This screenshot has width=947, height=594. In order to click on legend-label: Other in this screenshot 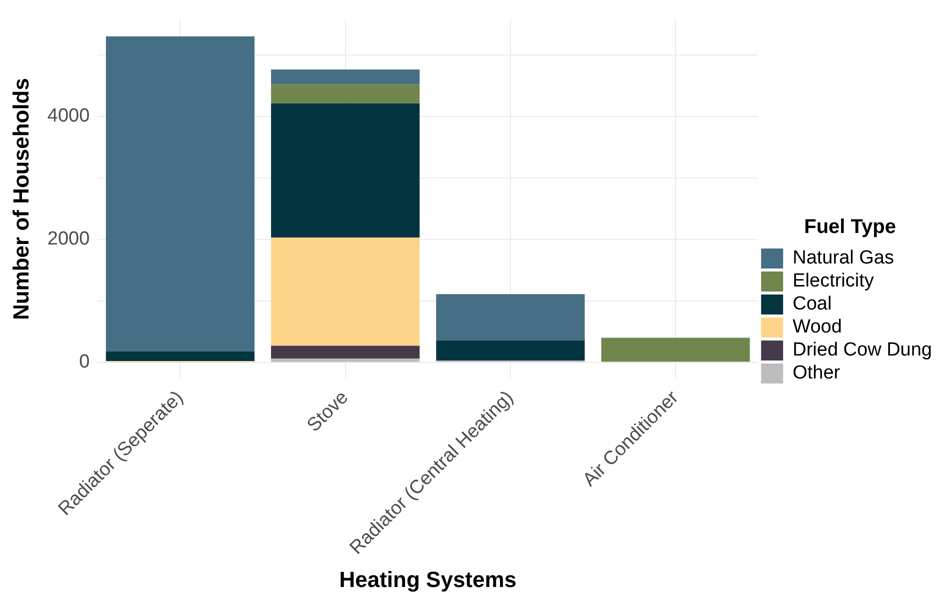, I will do `click(816, 373)`.